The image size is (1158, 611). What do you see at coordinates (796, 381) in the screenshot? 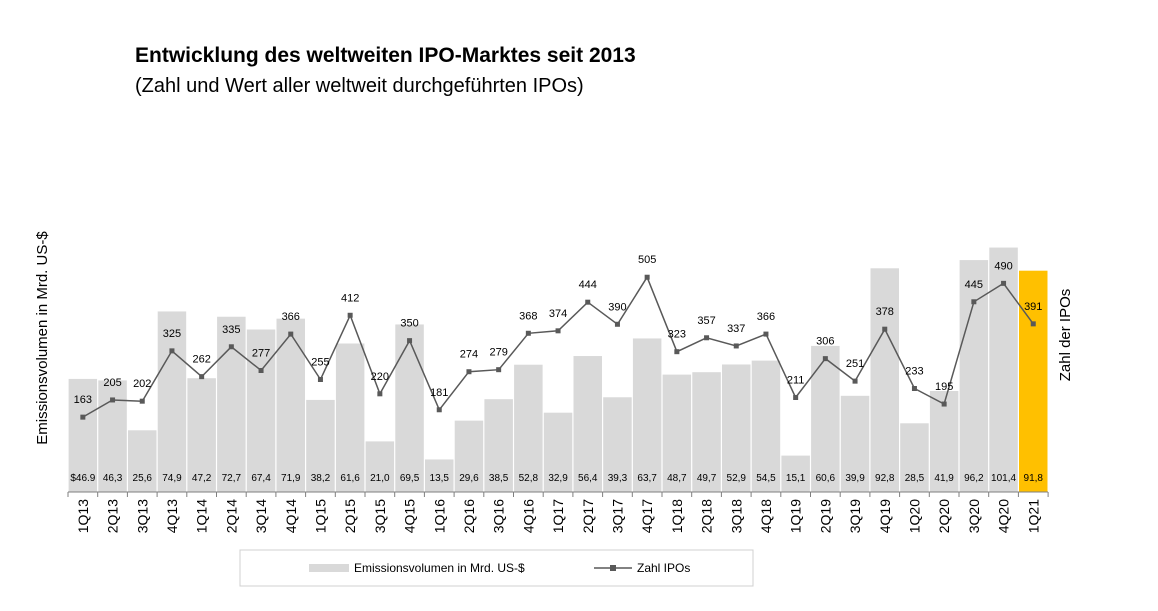
I see `line-value-label: 211` at bounding box center [796, 381].